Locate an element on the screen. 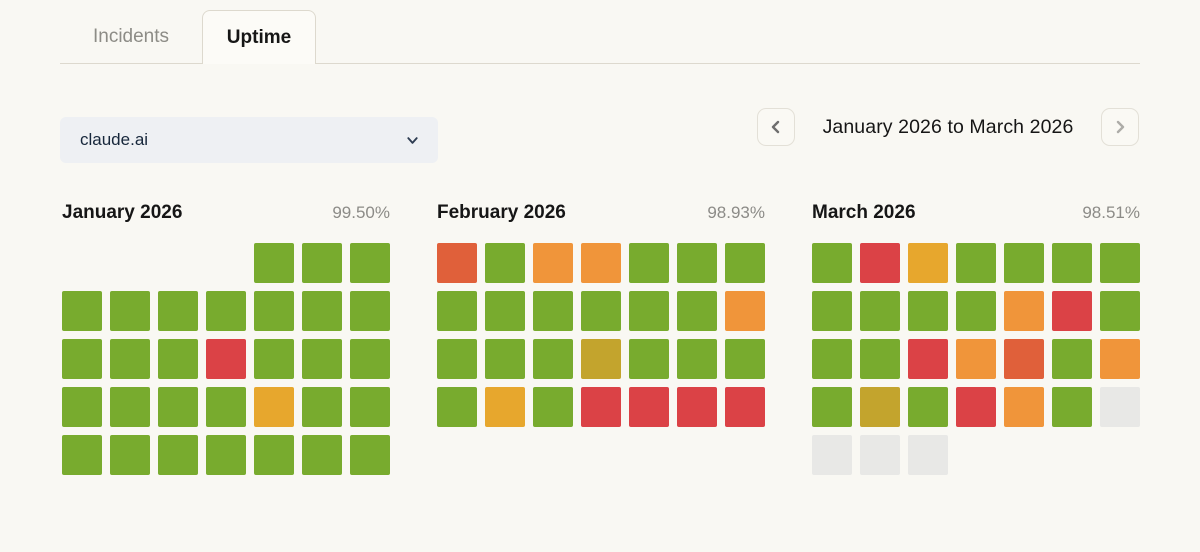 The height and width of the screenshot is (552, 1200). month-uptime-percentage: 99.50% is located at coordinates (361, 212).